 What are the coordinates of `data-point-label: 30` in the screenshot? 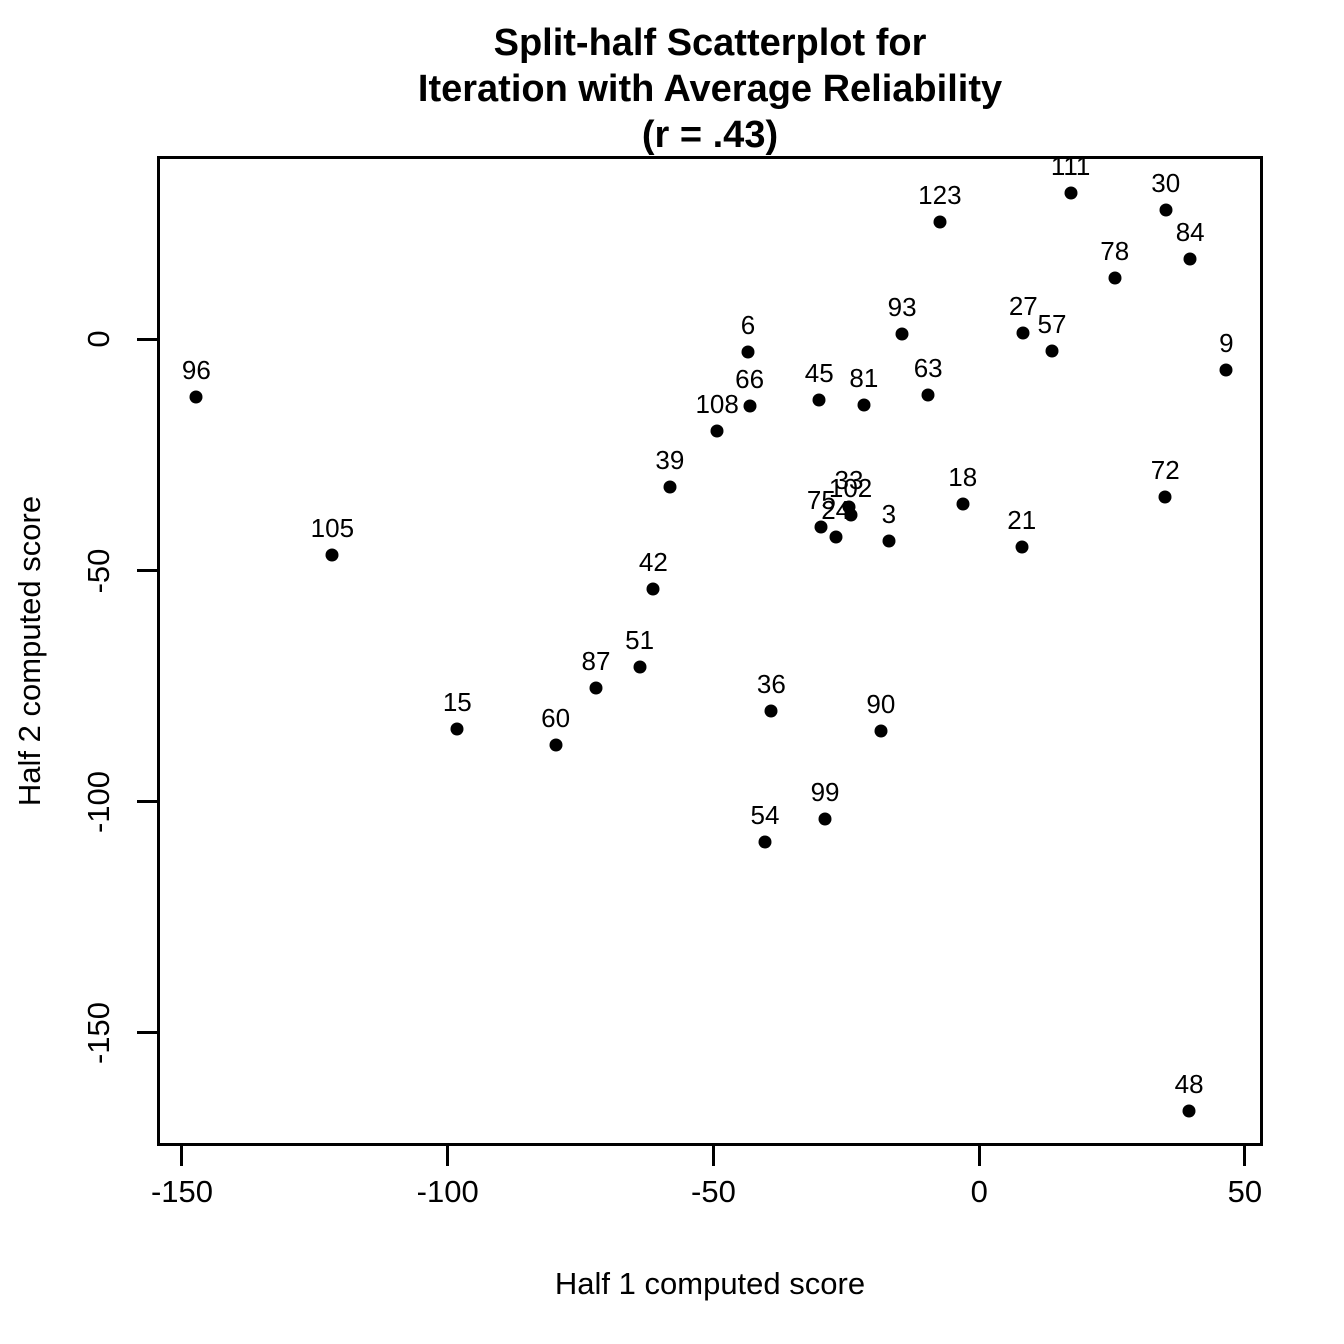 It's located at (1166, 182).